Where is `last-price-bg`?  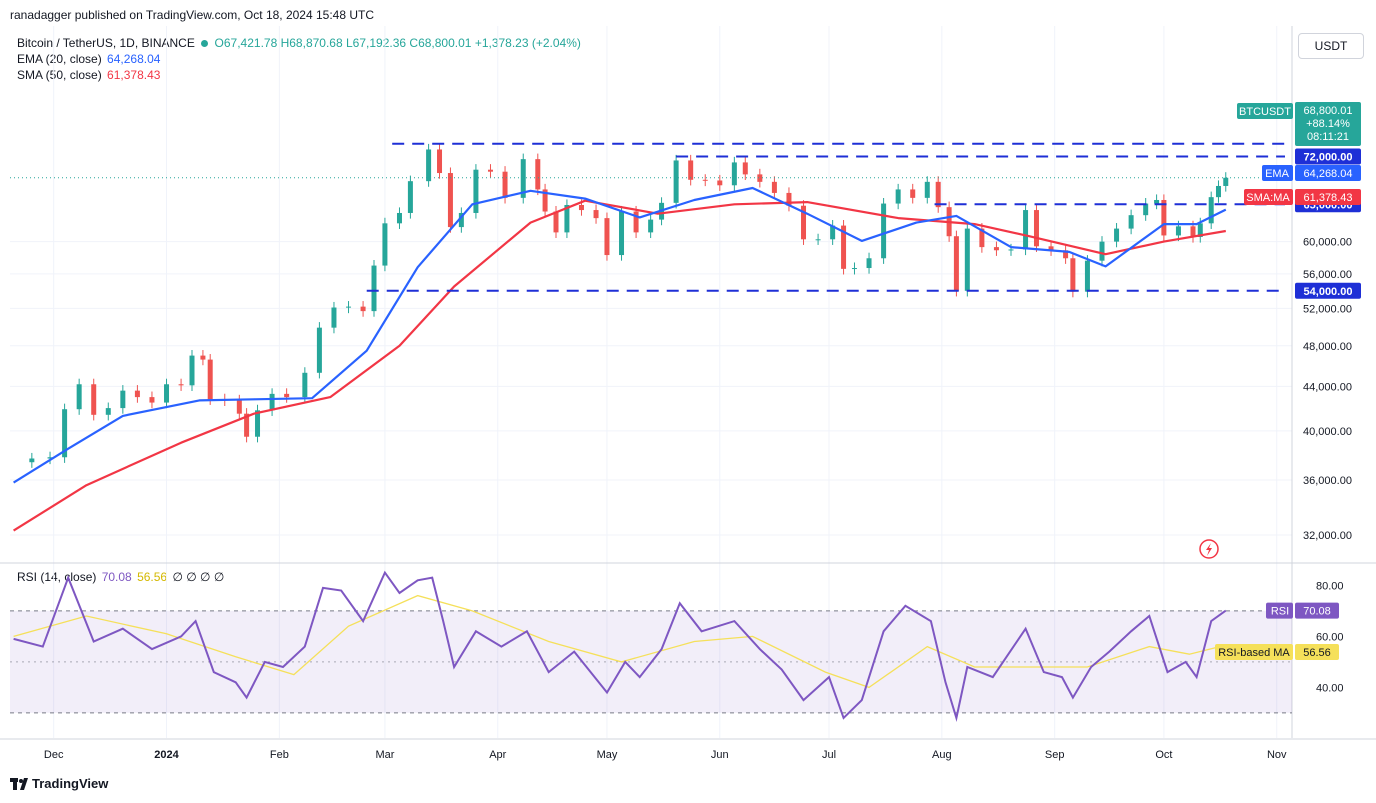
last-price-bg is located at coordinates (1328, 124).